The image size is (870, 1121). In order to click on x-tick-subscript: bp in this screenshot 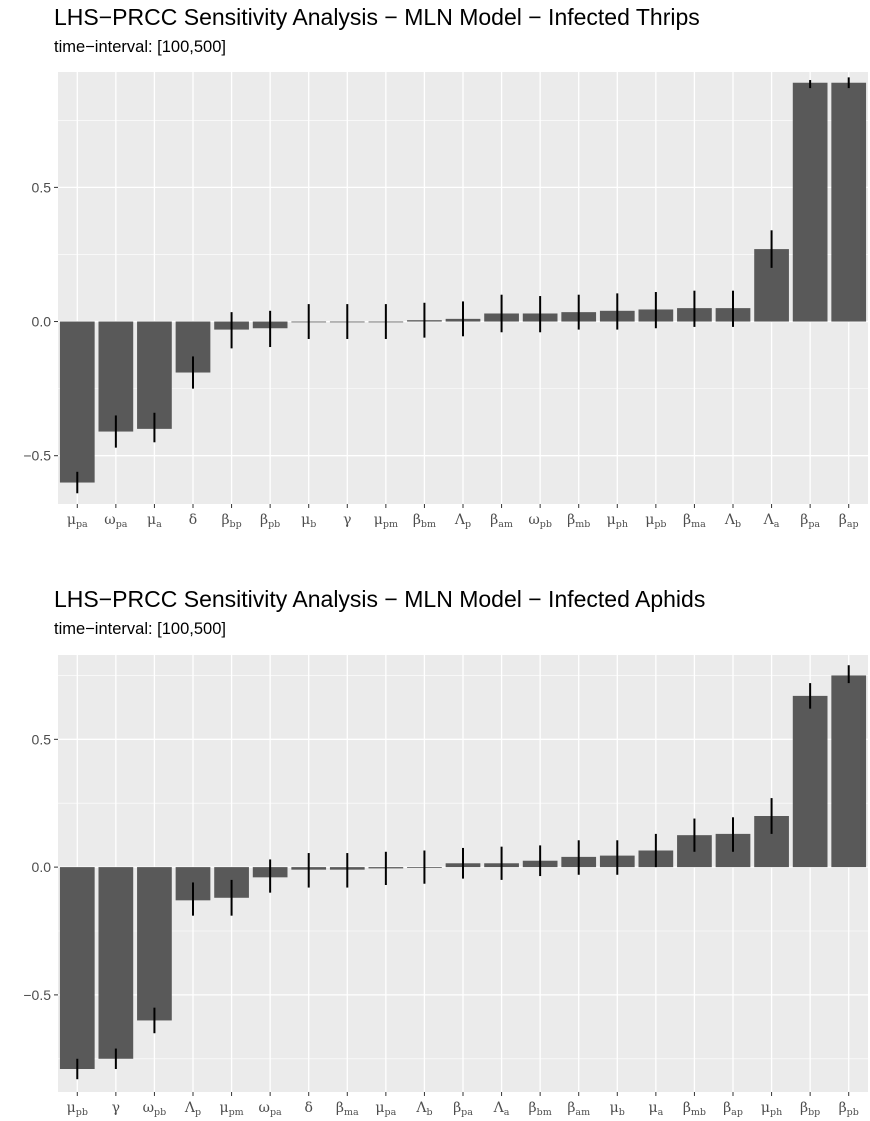, I will do `click(814, 1112)`.